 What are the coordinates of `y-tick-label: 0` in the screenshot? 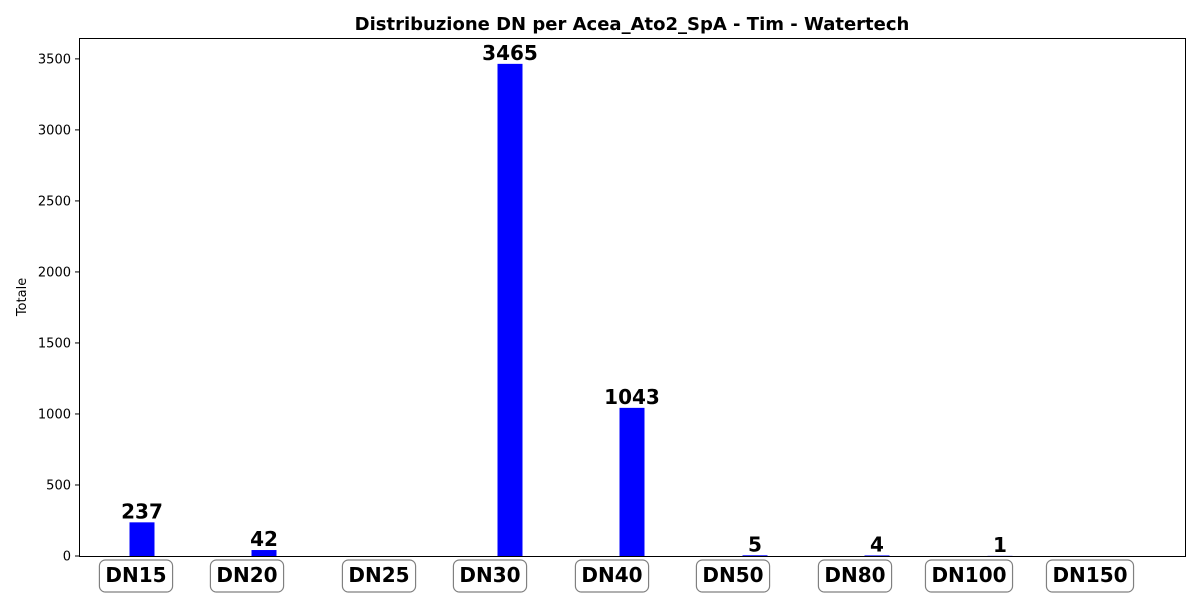 It's located at (67, 557).